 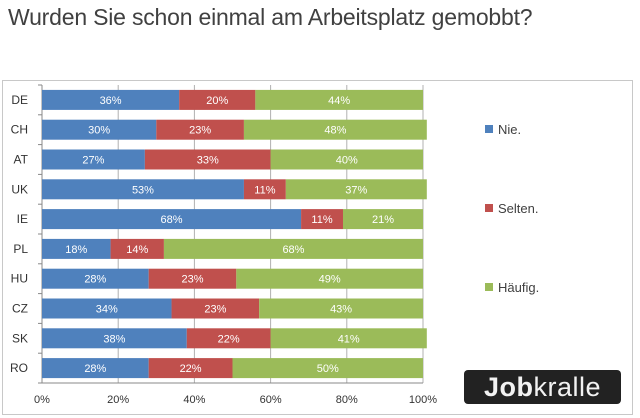 What do you see at coordinates (22, 219) in the screenshot?
I see `category-label: IE` at bounding box center [22, 219].